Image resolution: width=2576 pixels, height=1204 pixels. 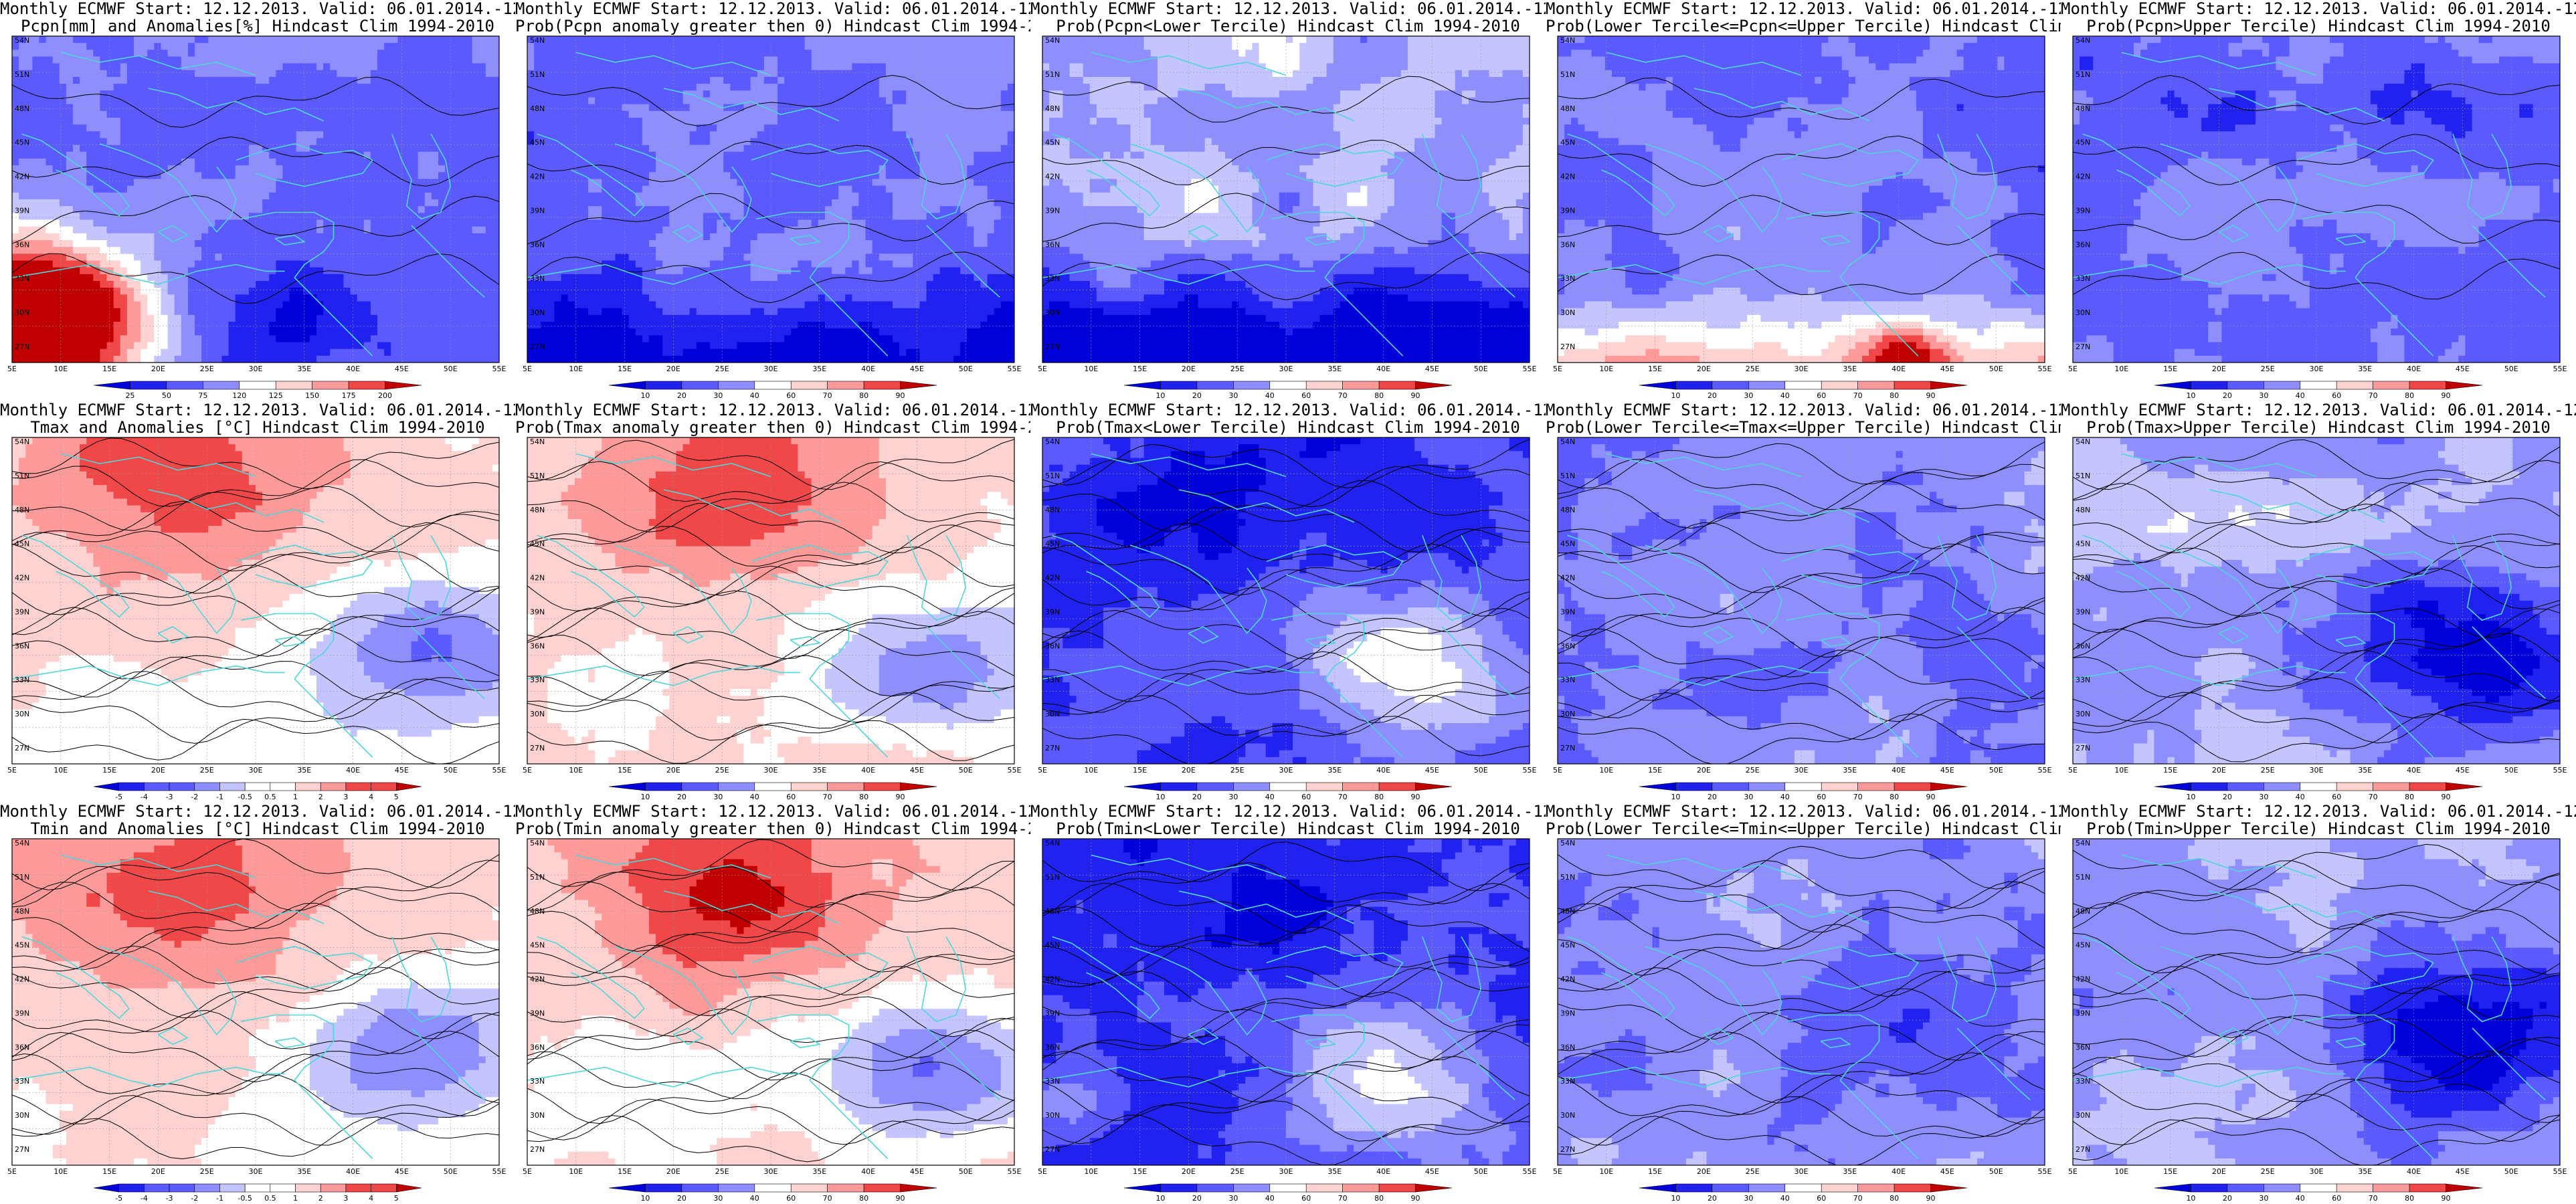 I want to click on lon-tick-label: 20E, so click(x=1704, y=369).